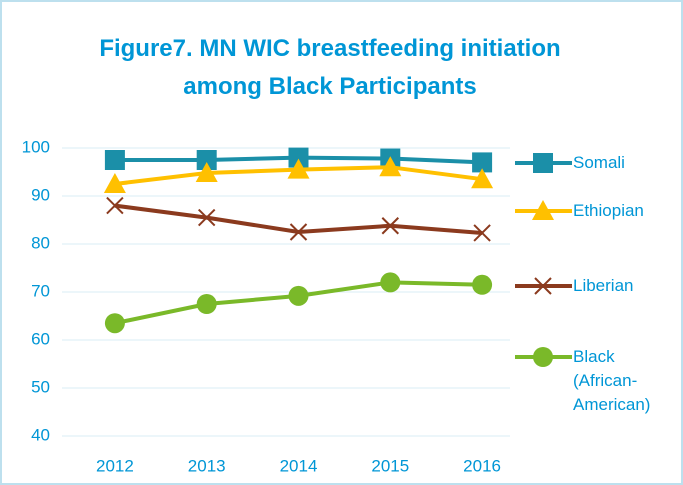 The width and height of the screenshot is (683, 485). What do you see at coordinates (603, 285) in the screenshot?
I see `legend-label: Liberian` at bounding box center [603, 285].